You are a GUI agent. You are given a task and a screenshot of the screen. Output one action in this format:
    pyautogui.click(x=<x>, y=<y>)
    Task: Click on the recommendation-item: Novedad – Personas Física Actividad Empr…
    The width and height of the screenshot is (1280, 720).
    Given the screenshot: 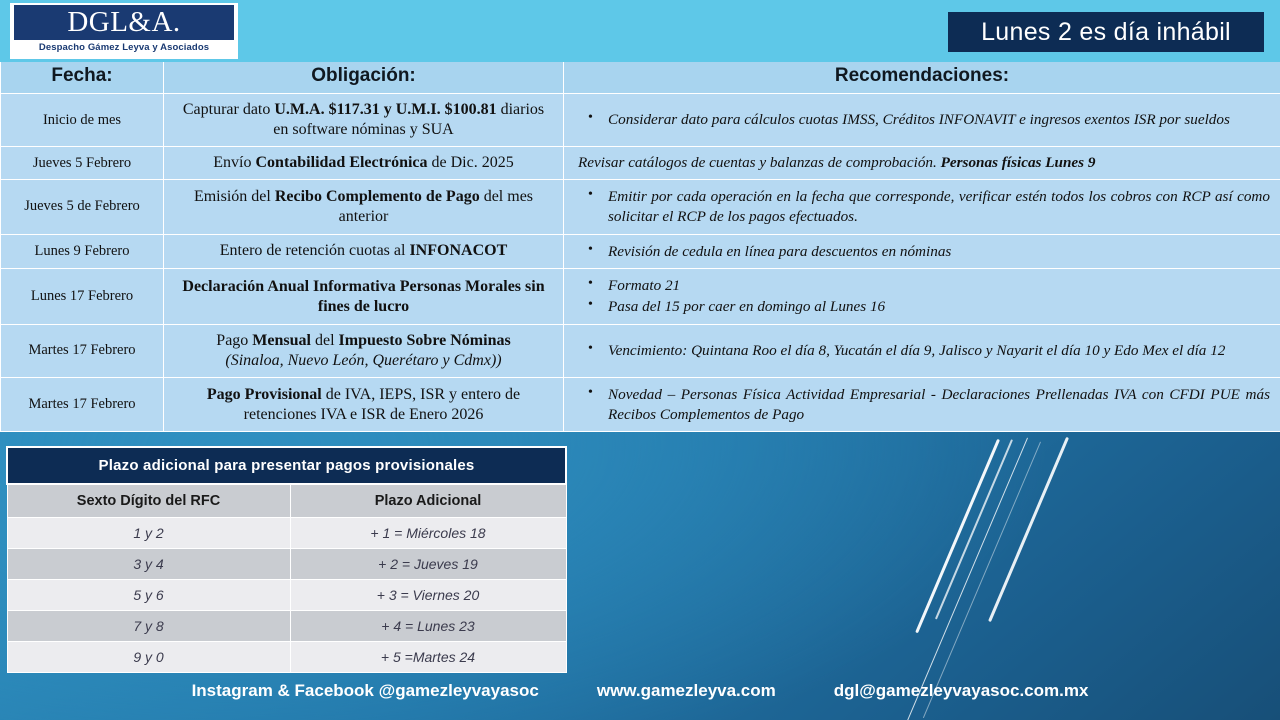 What is the action you would take?
    pyautogui.click(x=924, y=404)
    